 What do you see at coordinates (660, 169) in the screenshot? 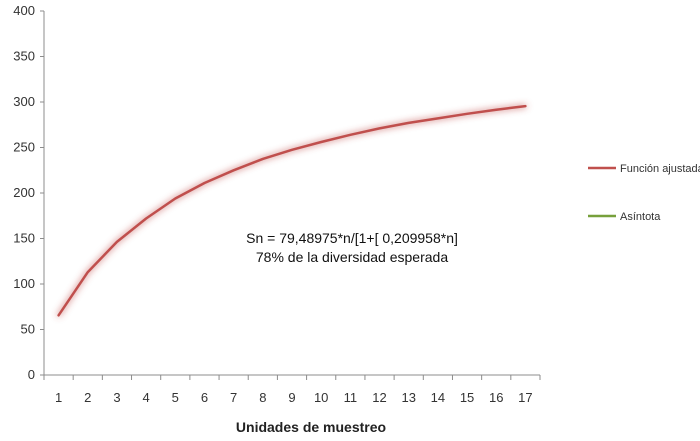
I see `legend-label-funcion-ajustada: Función ajustada` at bounding box center [660, 169].